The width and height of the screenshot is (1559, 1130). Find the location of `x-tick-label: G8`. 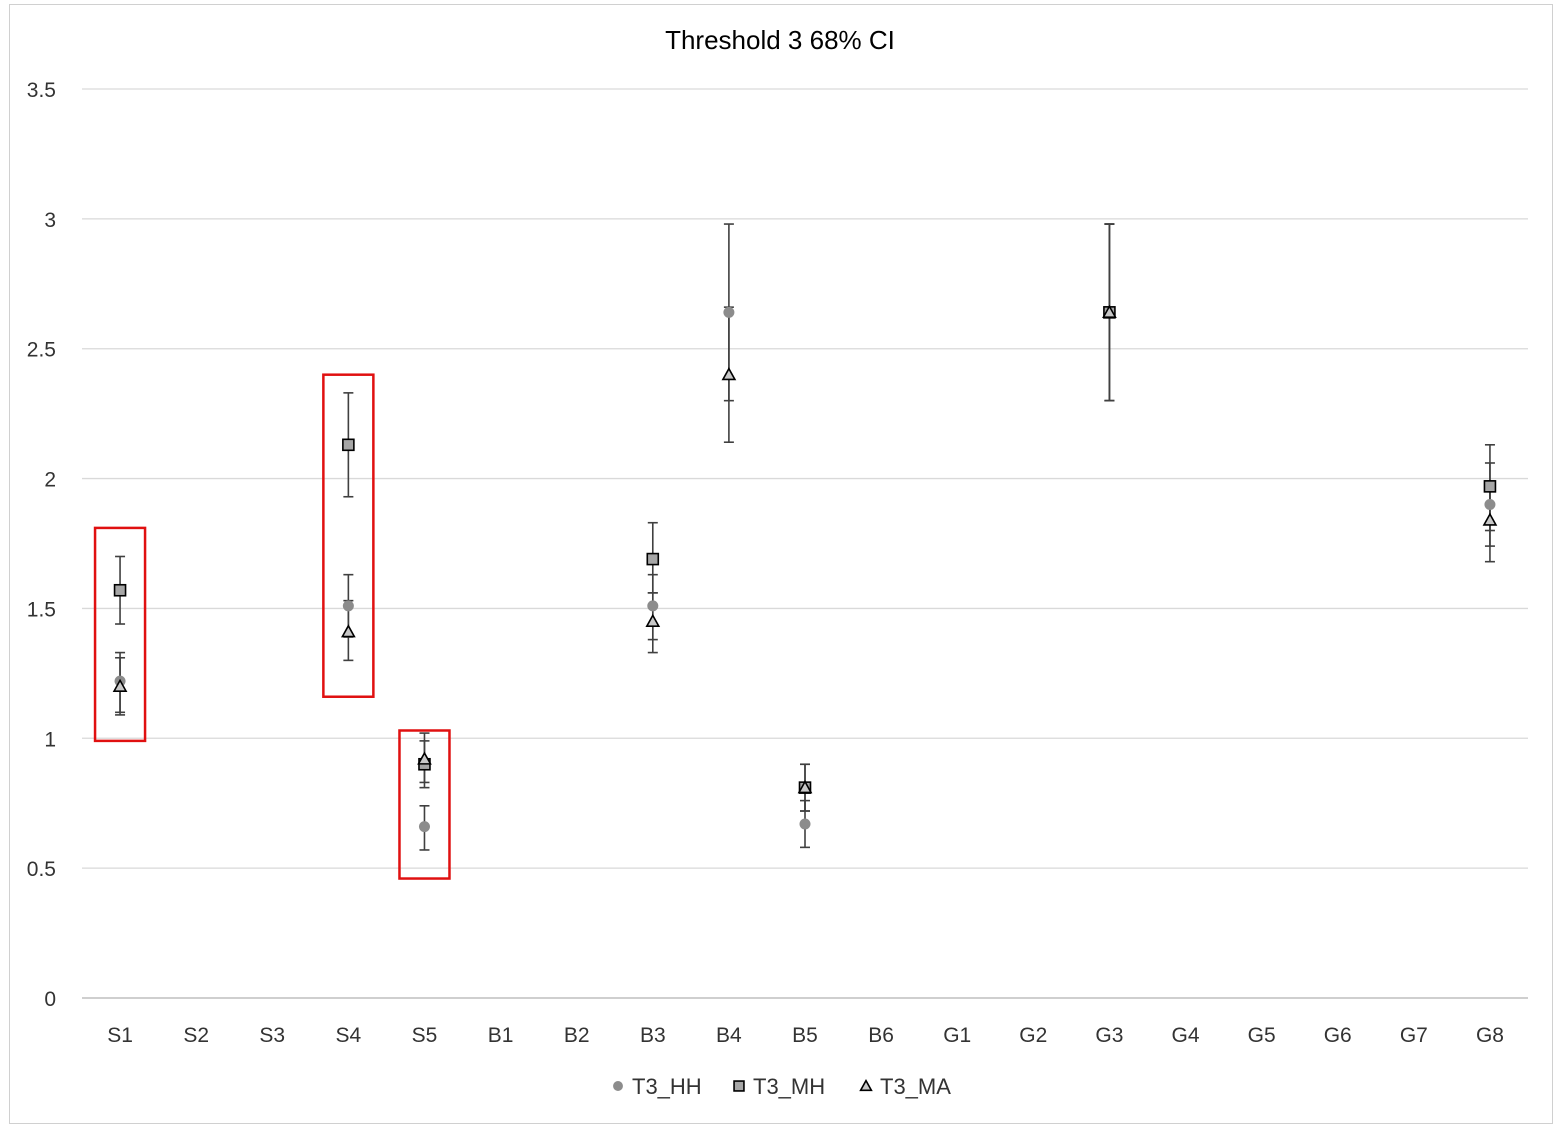

x-tick-label: G8 is located at coordinates (1490, 1035).